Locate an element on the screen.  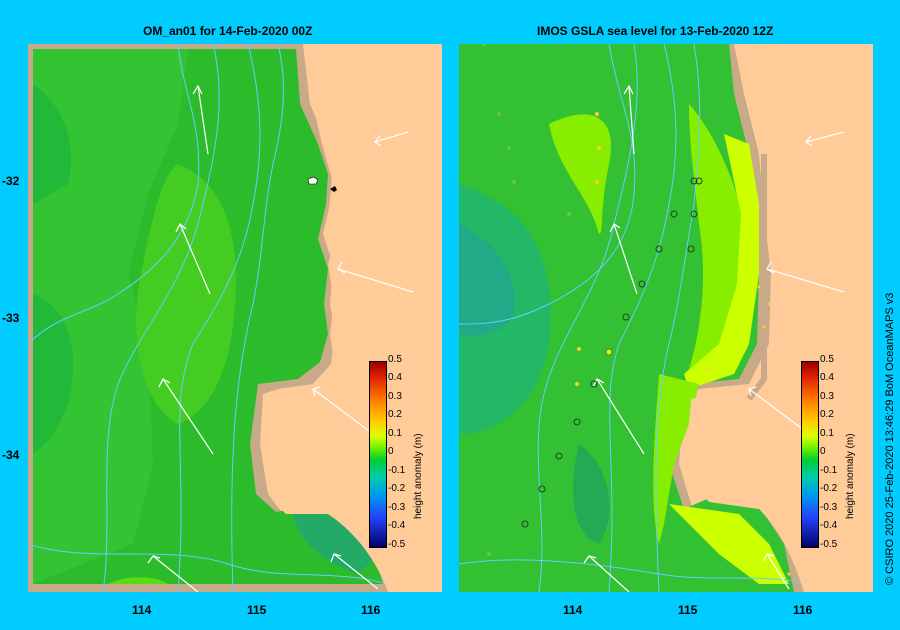
left-map-title: OM_an01 for 14-Feb-2020 00Z is located at coordinates (228, 31).